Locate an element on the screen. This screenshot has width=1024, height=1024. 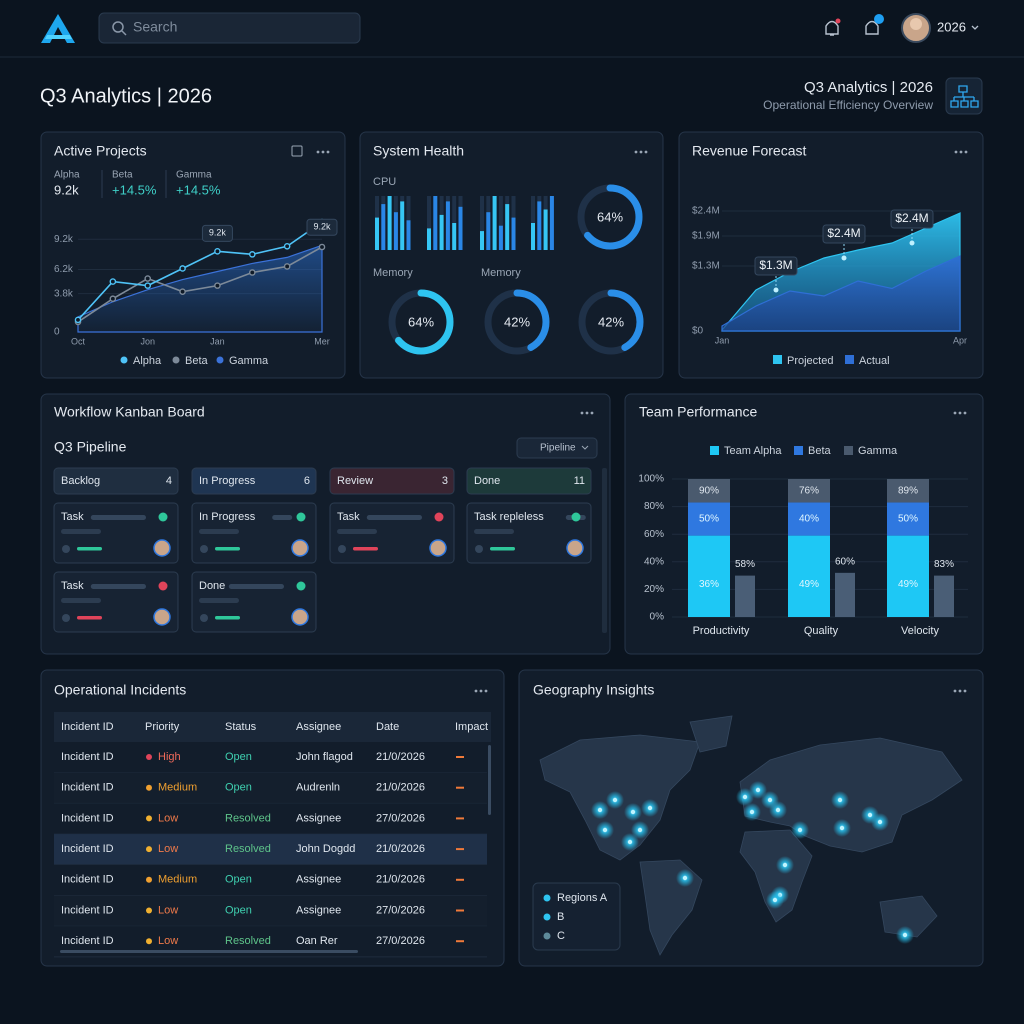
avatar-face is located at coordinates (916, 24).